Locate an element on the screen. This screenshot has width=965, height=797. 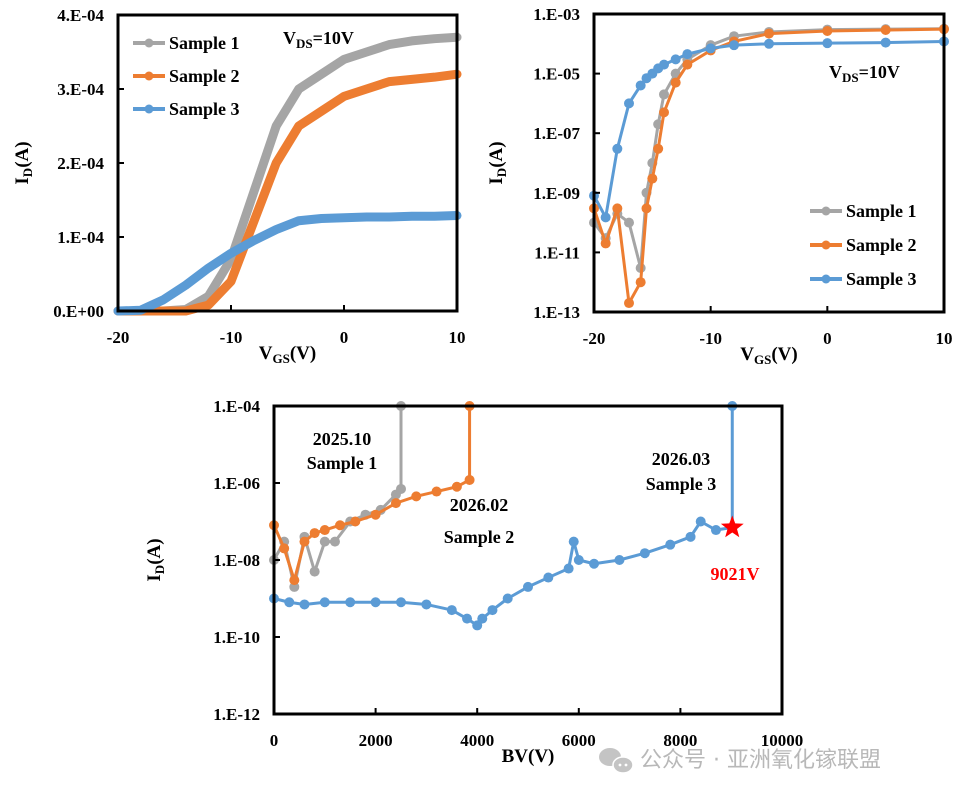
y-tick-label: 1.E-04 is located at coordinates (236, 406).